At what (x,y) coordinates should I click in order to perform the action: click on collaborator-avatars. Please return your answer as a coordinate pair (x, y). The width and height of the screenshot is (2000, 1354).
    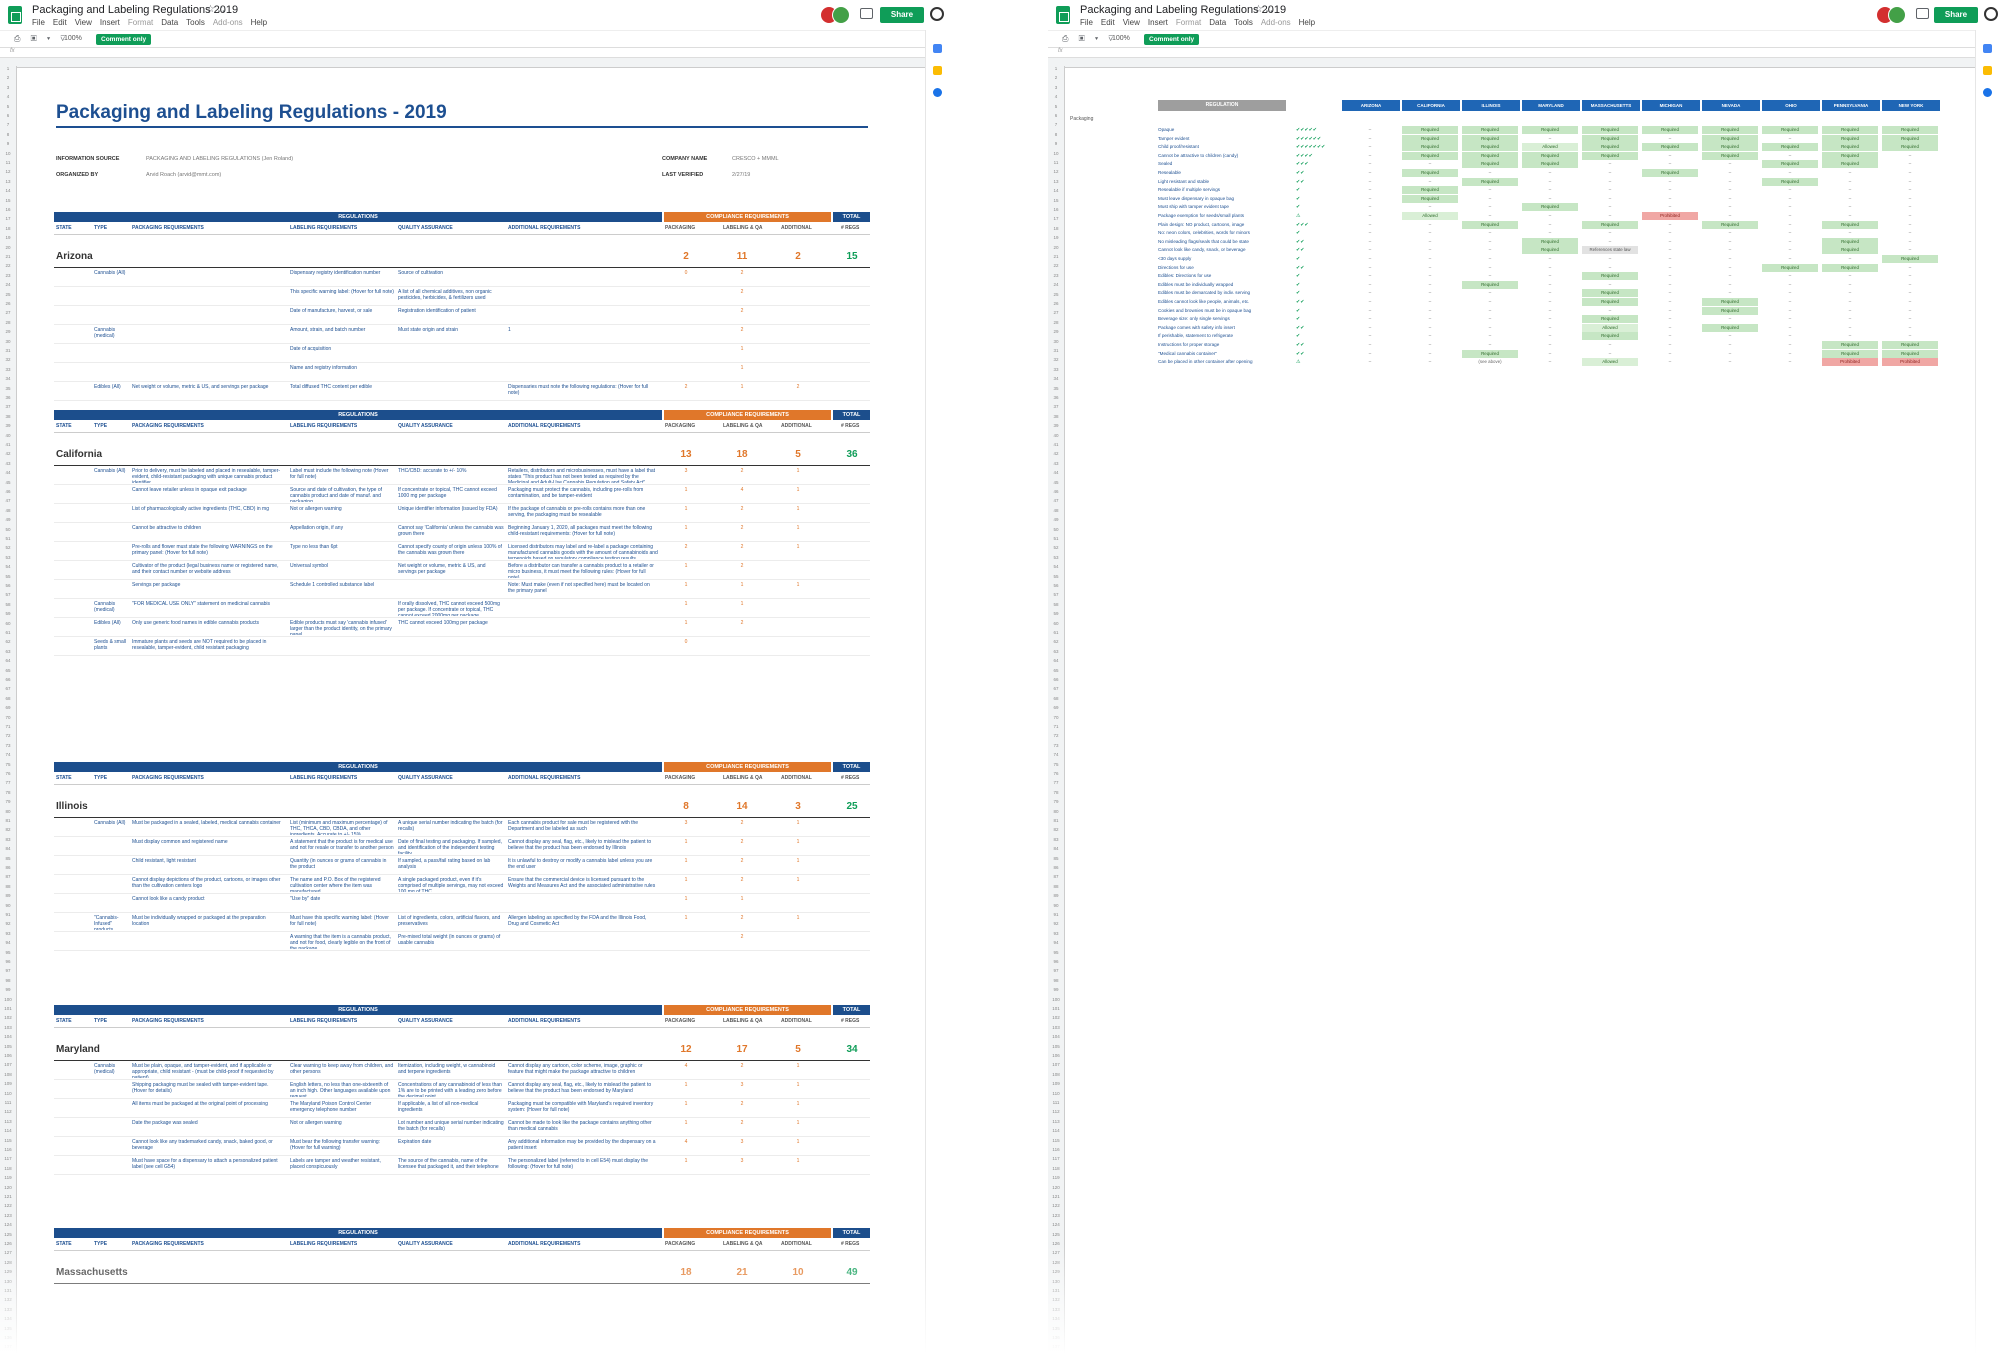
    Looking at the image, I should click on (837, 15).